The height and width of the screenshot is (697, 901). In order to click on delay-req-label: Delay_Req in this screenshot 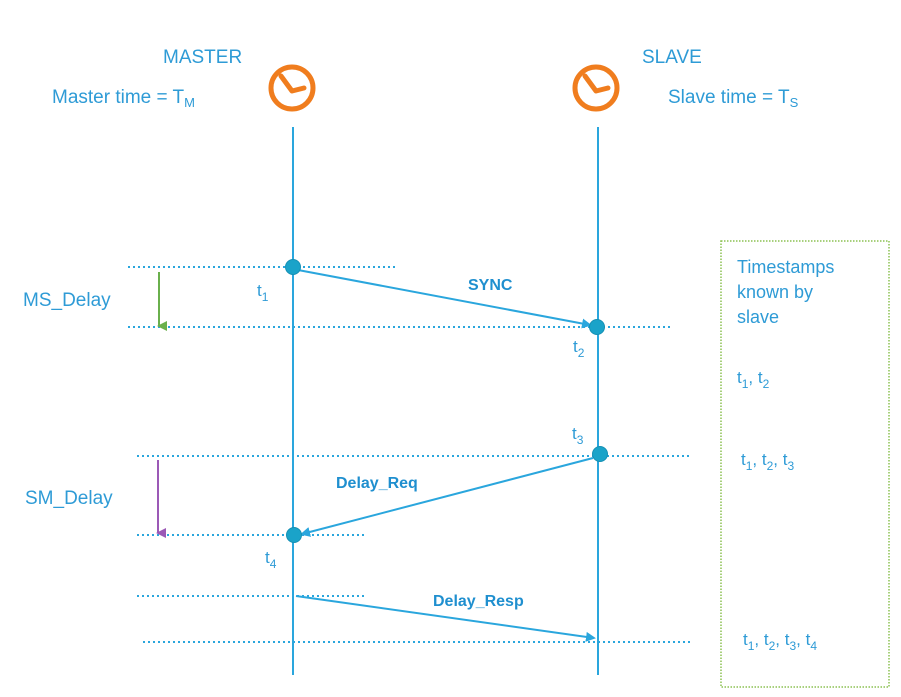, I will do `click(377, 483)`.